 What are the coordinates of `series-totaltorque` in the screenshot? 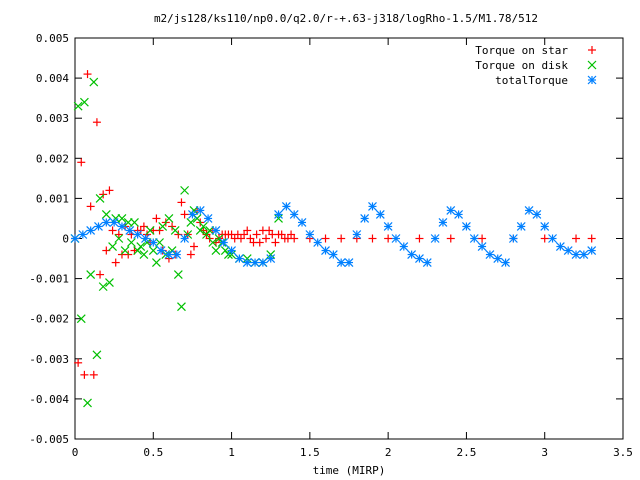 It's located at (333, 234).